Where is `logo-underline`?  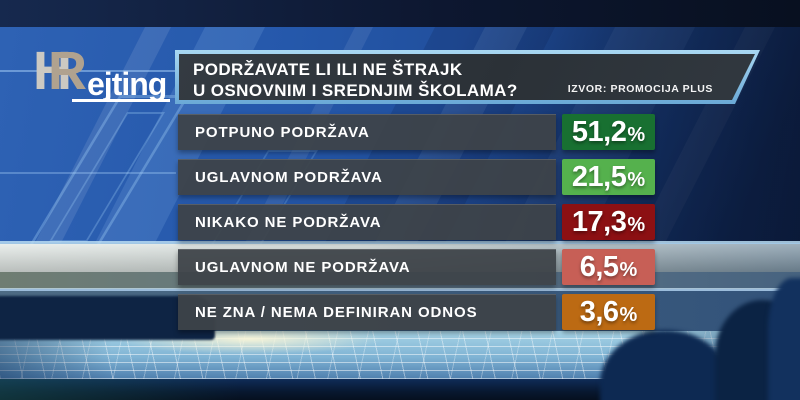 logo-underline is located at coordinates (121, 100).